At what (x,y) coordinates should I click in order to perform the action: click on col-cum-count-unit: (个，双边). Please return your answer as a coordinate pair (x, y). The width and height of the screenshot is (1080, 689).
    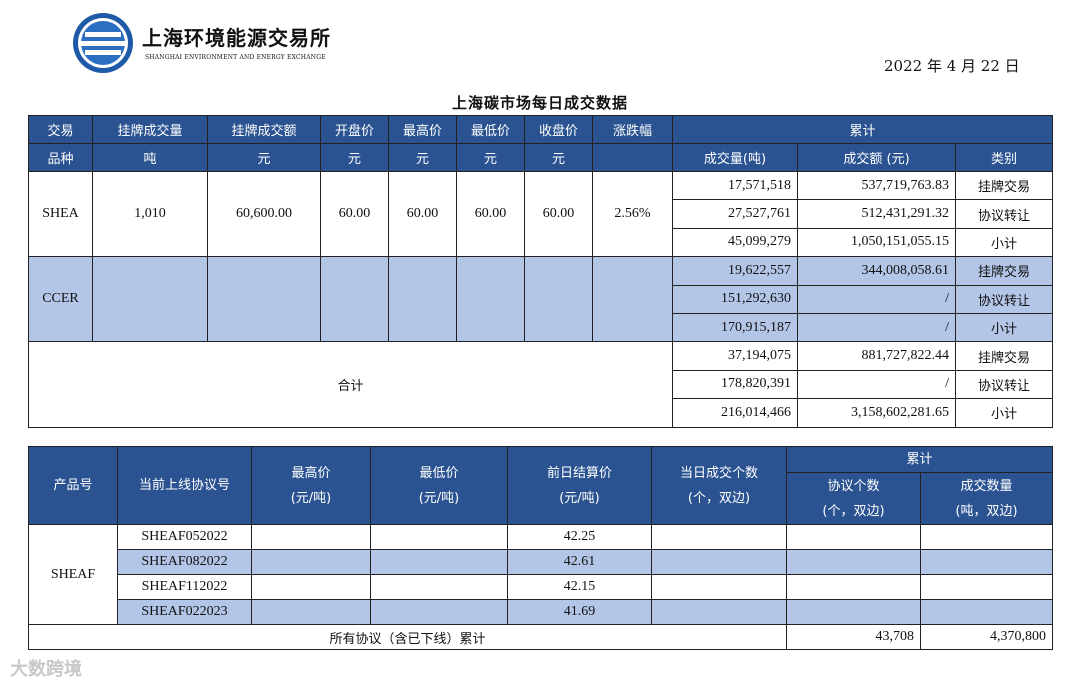
    Looking at the image, I should click on (853, 511).